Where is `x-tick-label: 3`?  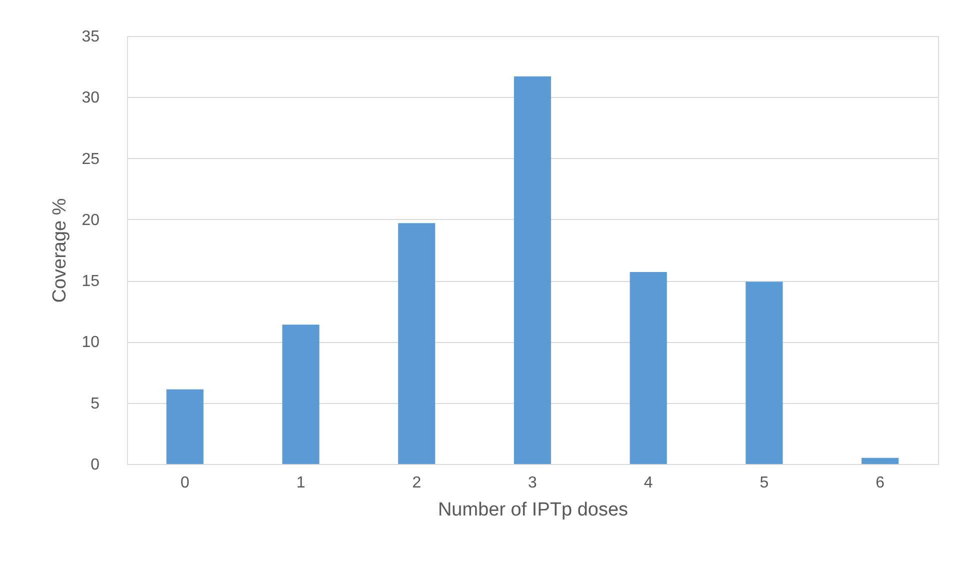 x-tick-label: 3 is located at coordinates (533, 483).